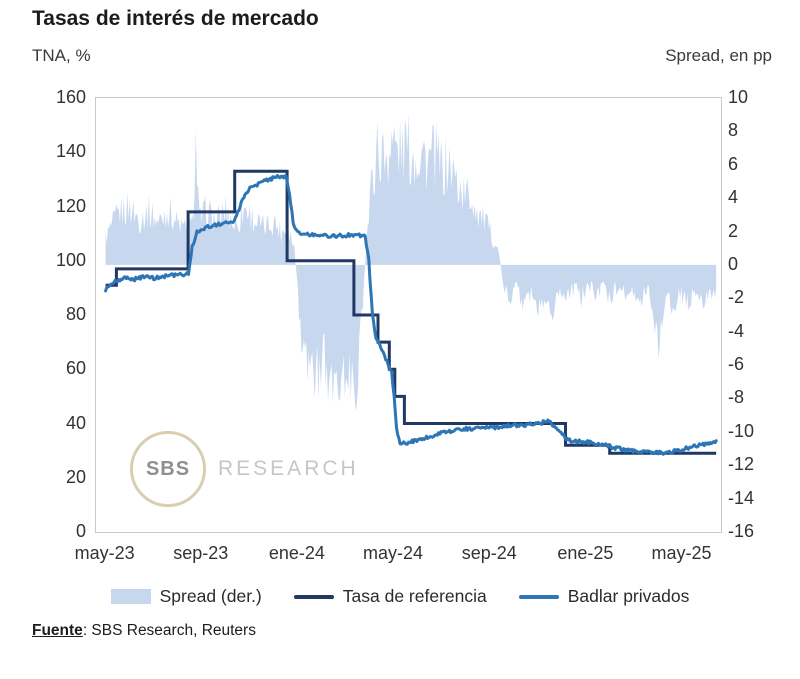 The image size is (800, 679). I want to click on x-axis-tick: may-24, so click(393, 553).